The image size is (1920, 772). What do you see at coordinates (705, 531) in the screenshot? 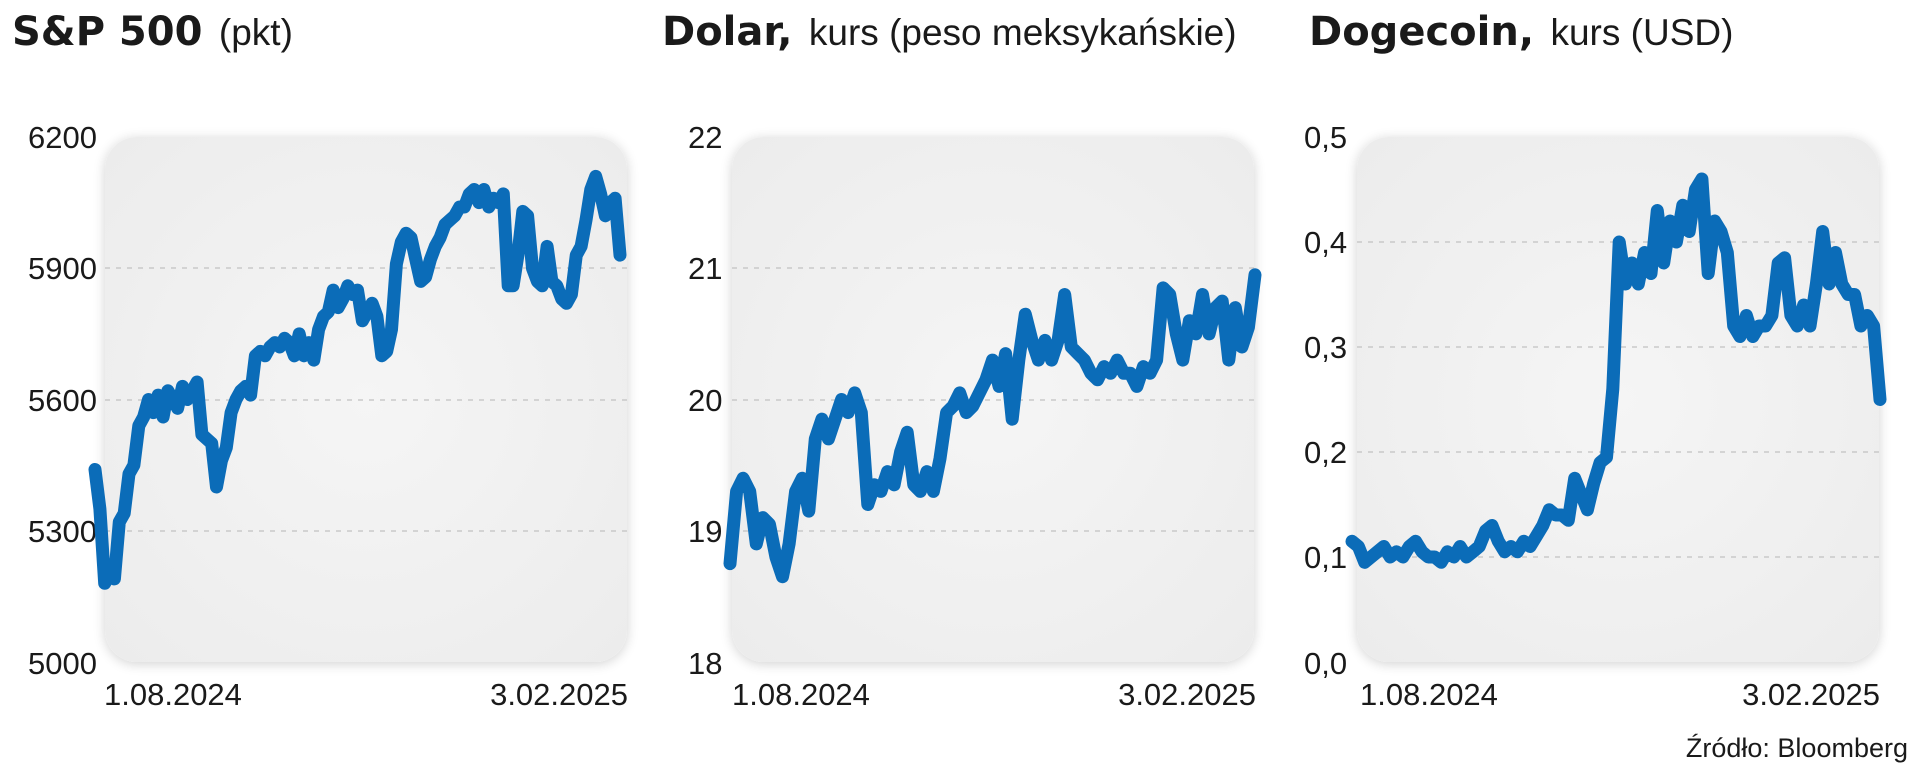
I see `y-tick-label: 19` at bounding box center [705, 531].